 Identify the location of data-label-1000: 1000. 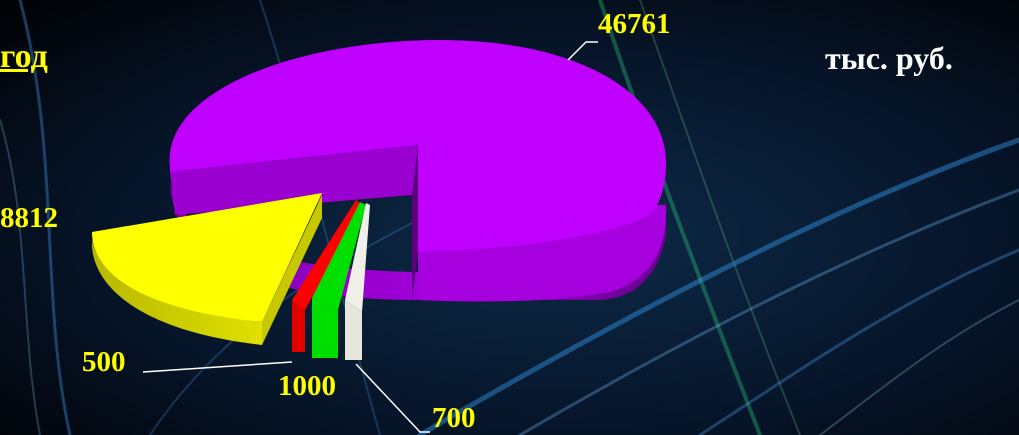
(307, 386).